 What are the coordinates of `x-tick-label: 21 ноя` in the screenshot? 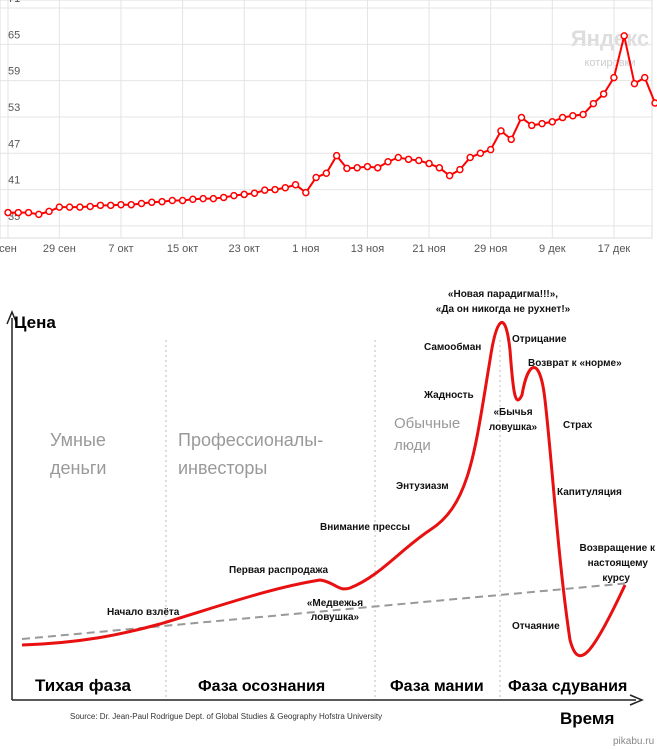 It's located at (428, 249).